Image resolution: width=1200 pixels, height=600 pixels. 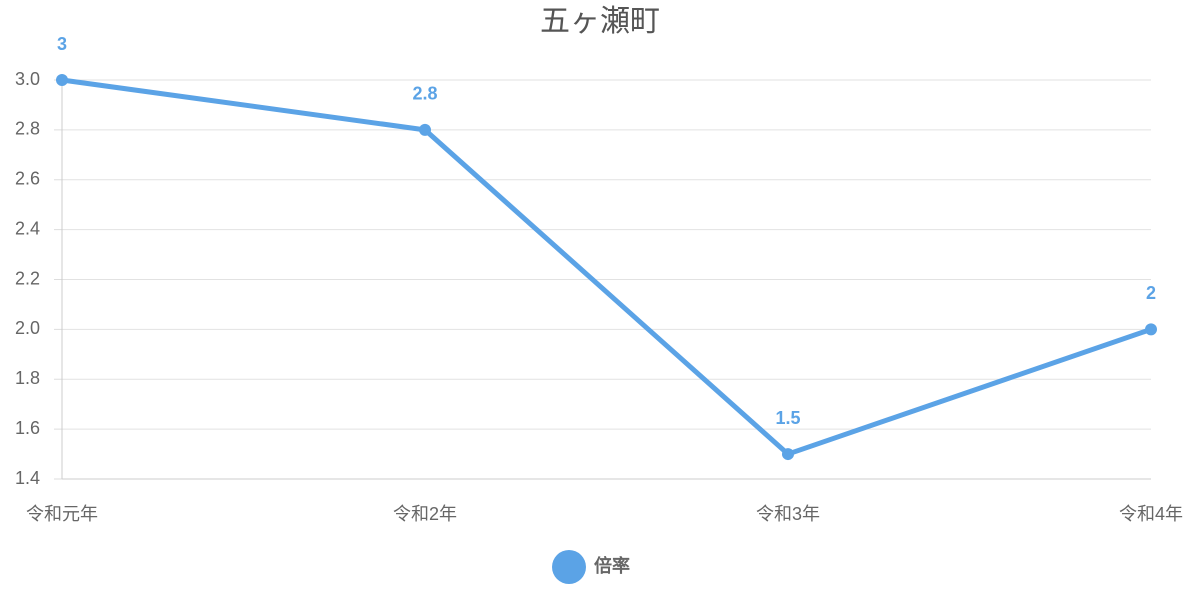 What do you see at coordinates (27, 129) in the screenshot?
I see `y-tick-label: 2.8` at bounding box center [27, 129].